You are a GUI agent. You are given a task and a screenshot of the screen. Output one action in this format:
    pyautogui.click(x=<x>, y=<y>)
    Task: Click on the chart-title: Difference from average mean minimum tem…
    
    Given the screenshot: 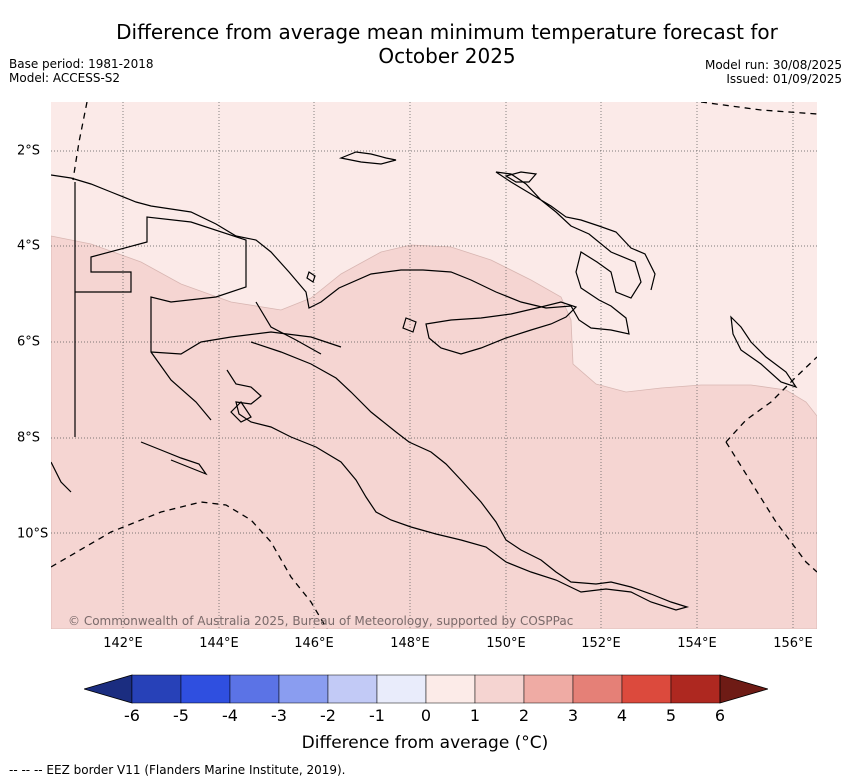 What is the action you would take?
    pyautogui.click(x=425, y=44)
    